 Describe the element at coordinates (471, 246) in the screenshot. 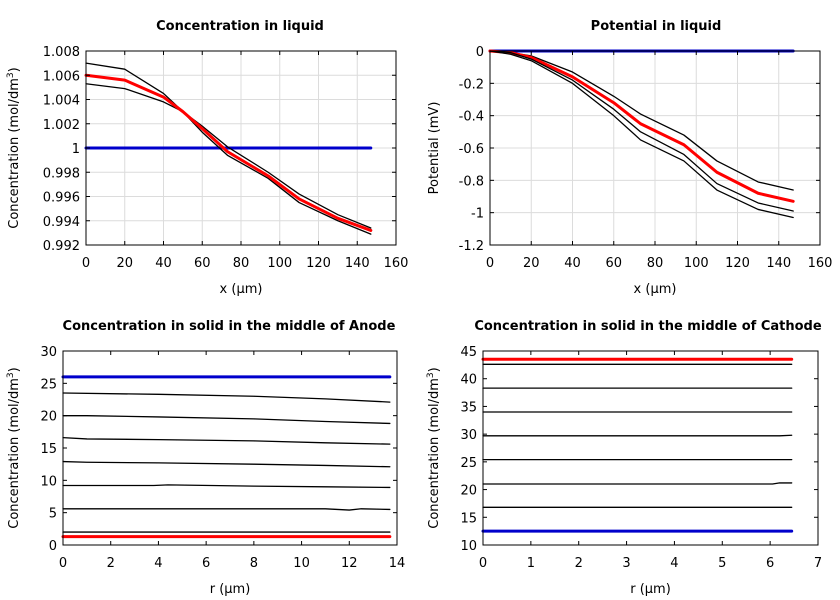

I see `y-tick-label: -1.2` at that location.